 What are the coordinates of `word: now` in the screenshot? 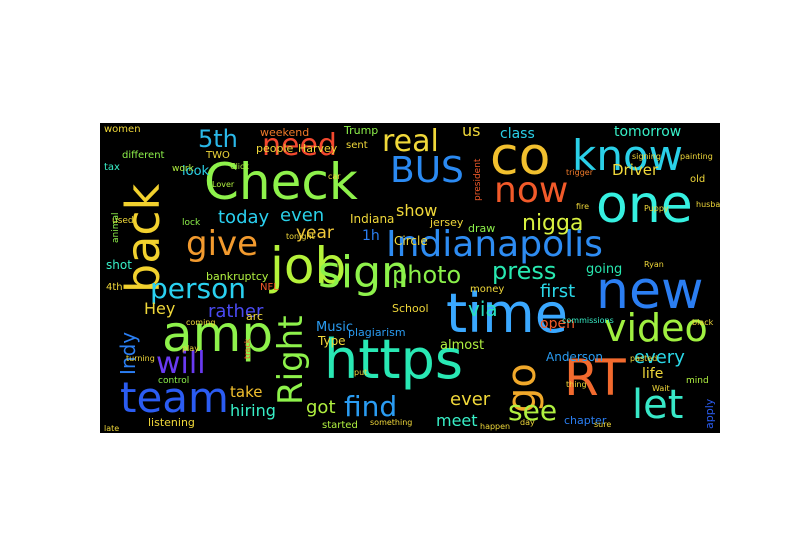 It's located at (531, 190).